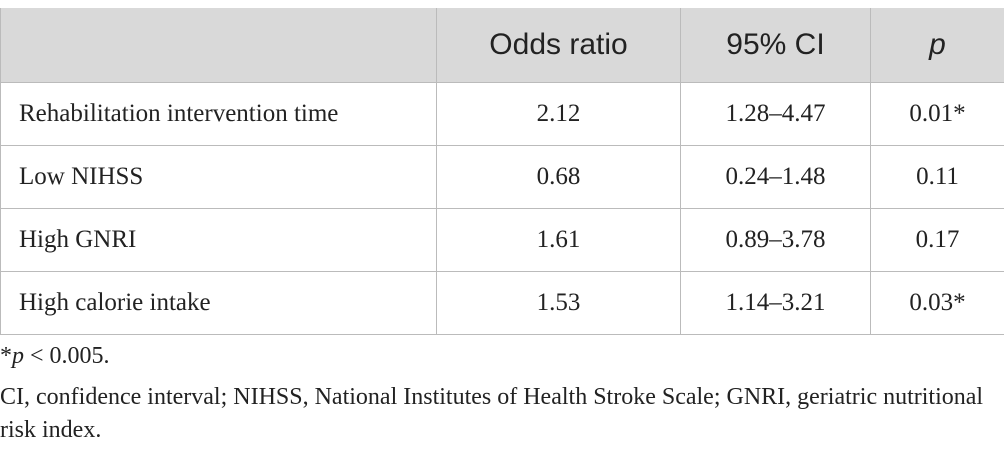 This screenshot has width=1004, height=455. I want to click on header-cell: 95% CI, so click(775, 45).